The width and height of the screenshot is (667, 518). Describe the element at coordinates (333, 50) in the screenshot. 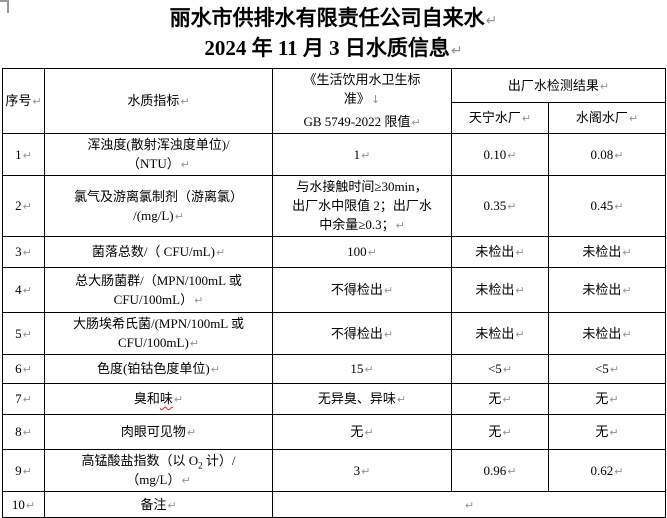

I see `title-line-2: 2024 年 11 月 3 日水质信息↵` at that location.